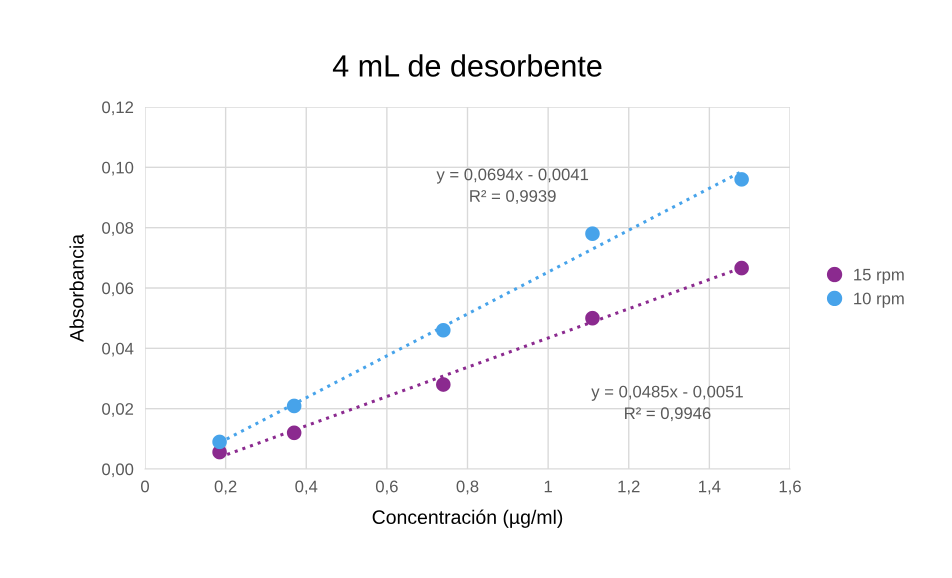 The height and width of the screenshot is (578, 952). Describe the element at coordinates (387, 487) in the screenshot. I see `x-tick-label: 0,6` at that location.